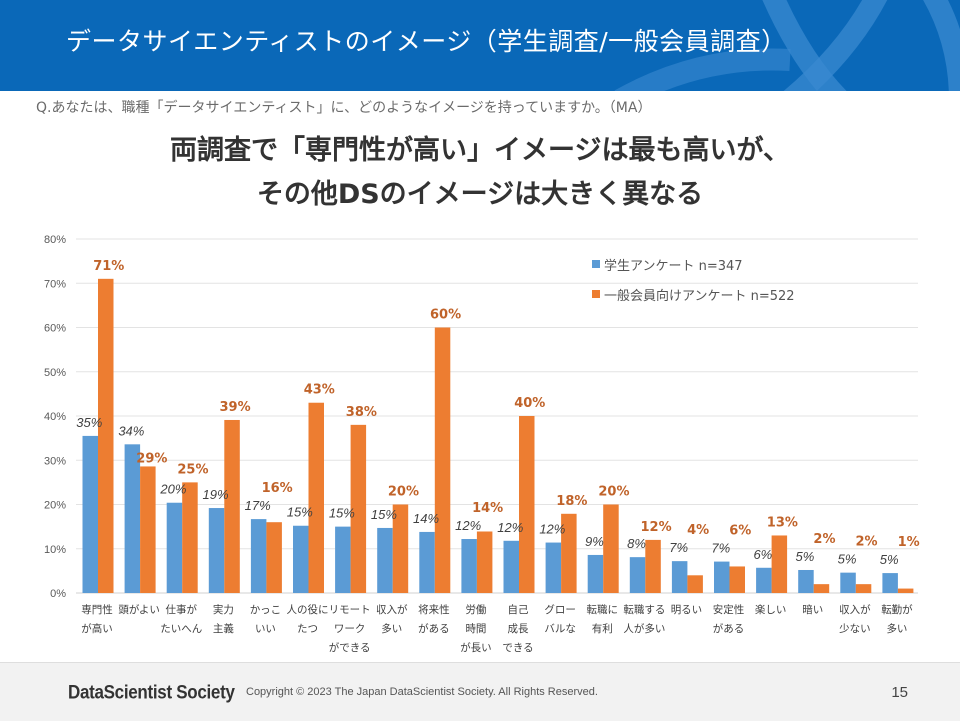  Describe the element at coordinates (636, 543) in the screenshot. I see `data-label-student: 8%` at that location.